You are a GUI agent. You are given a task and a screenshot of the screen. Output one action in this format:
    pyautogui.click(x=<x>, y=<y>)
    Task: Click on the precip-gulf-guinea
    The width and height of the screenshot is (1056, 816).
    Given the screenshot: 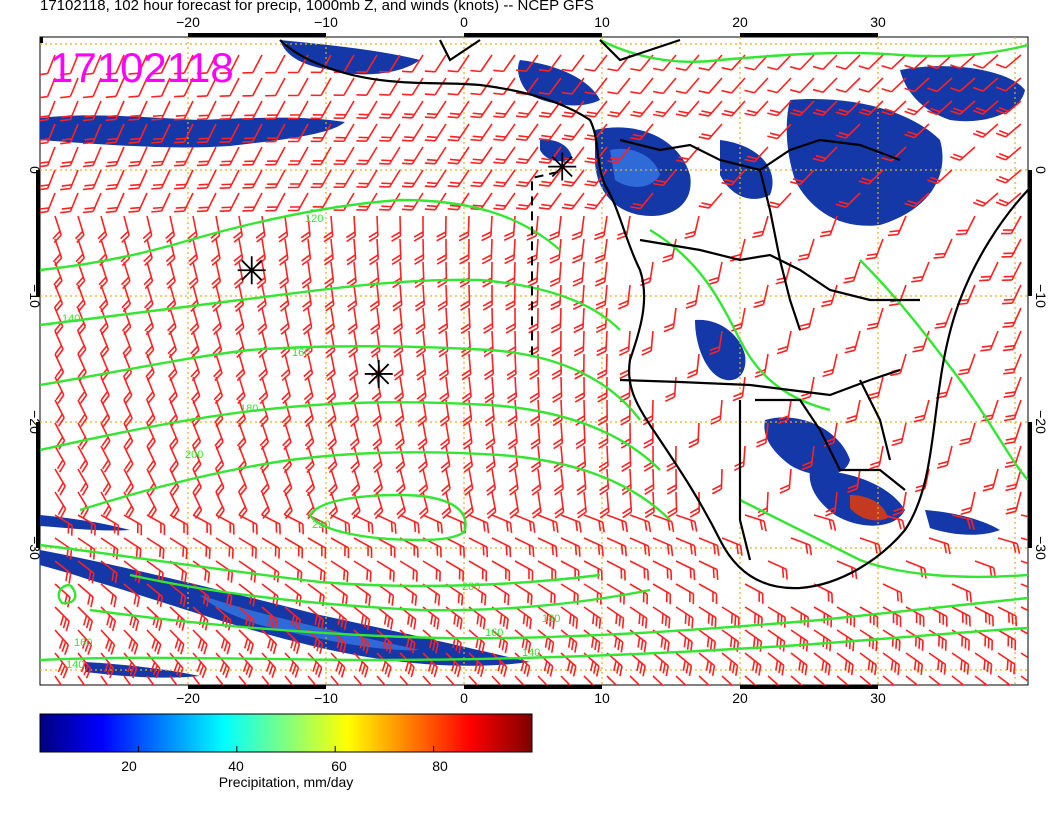 What is the action you would take?
    pyautogui.click(x=556, y=150)
    